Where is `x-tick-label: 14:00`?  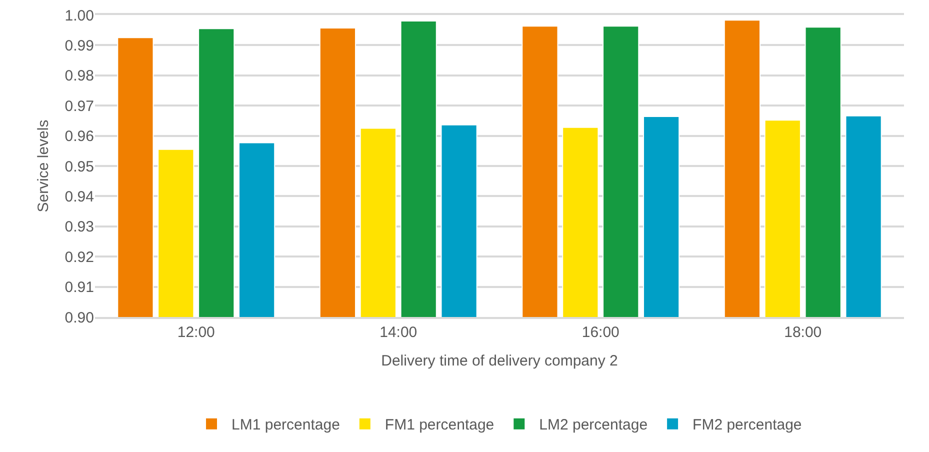 x-tick-label: 14:00 is located at coordinates (399, 332).